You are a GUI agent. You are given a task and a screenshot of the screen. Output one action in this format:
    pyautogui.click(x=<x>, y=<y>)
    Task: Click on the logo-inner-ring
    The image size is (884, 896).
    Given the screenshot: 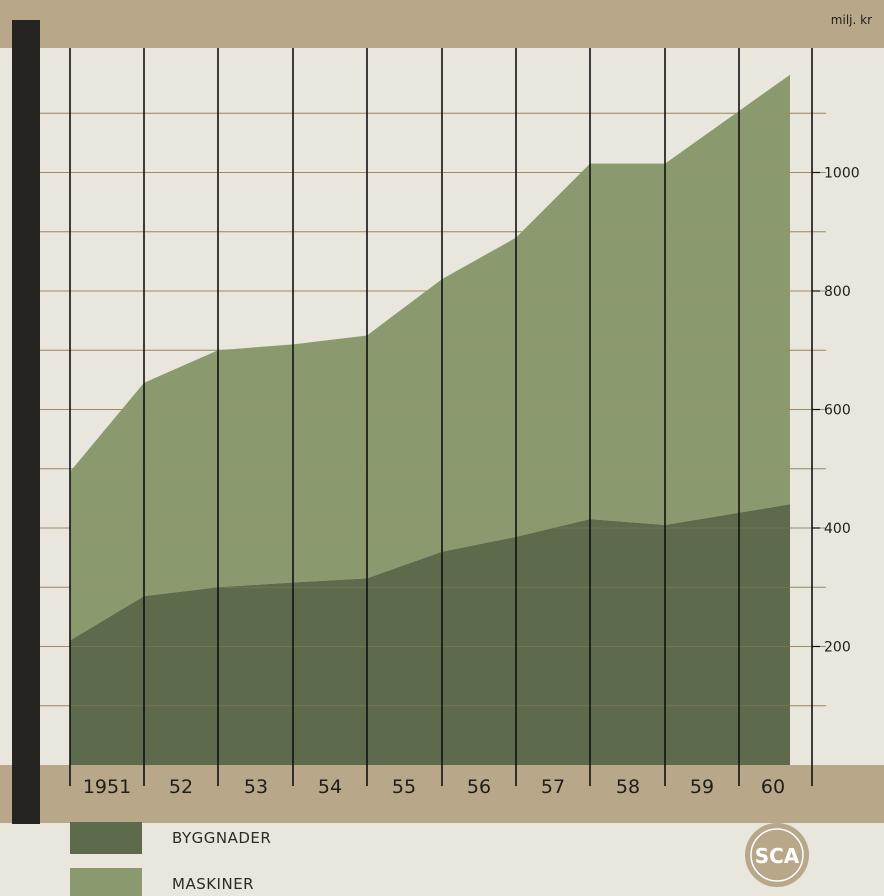 What is the action you would take?
    pyautogui.click(x=777, y=855)
    